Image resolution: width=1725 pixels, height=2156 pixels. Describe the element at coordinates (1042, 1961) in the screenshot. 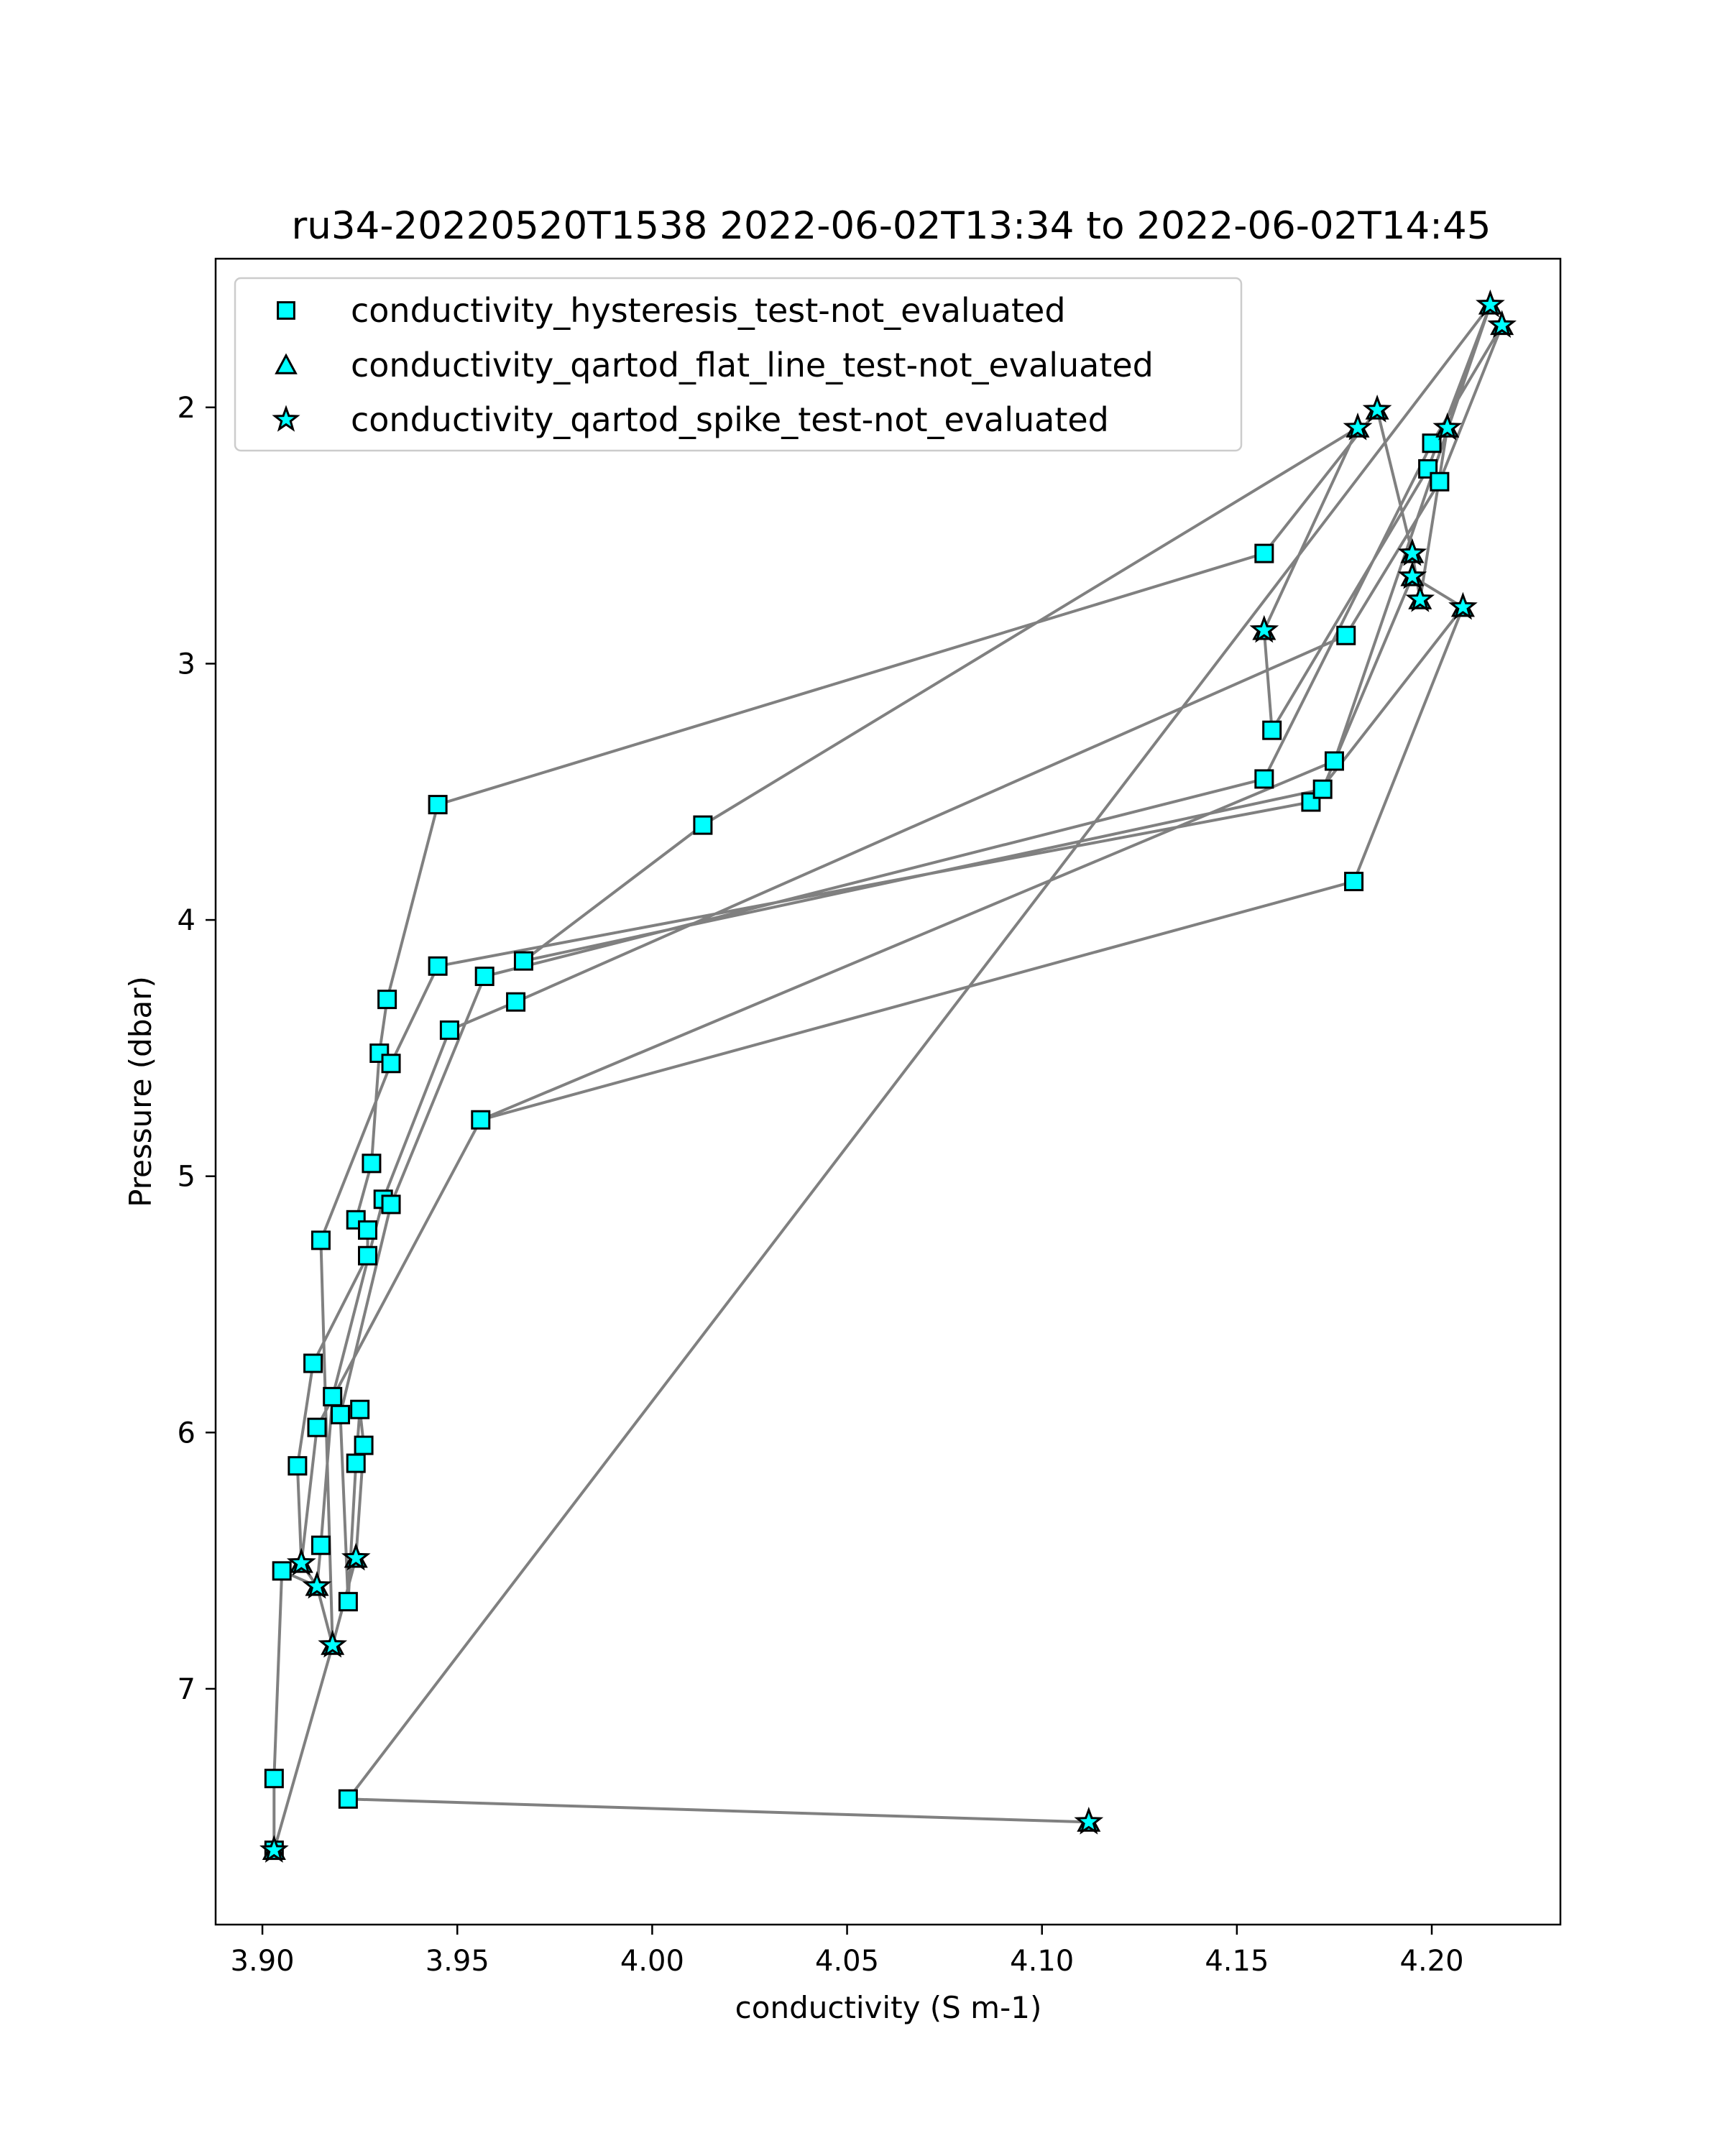

I see `x-tick-label: 4.10` at that location.